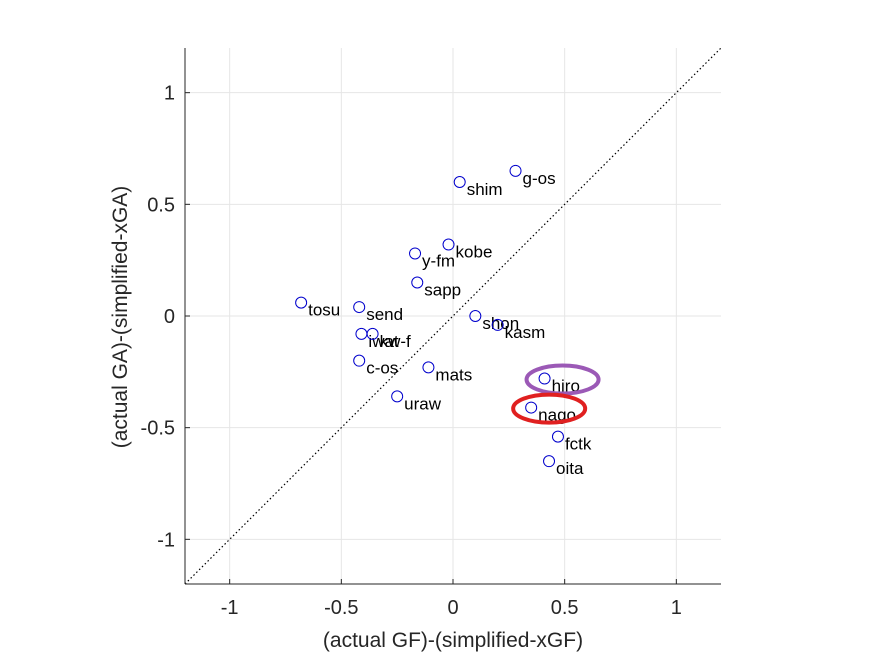 Image resolution: width=875 pixels, height=656 pixels. What do you see at coordinates (324, 310) in the screenshot?
I see `point-label: tosu` at bounding box center [324, 310].